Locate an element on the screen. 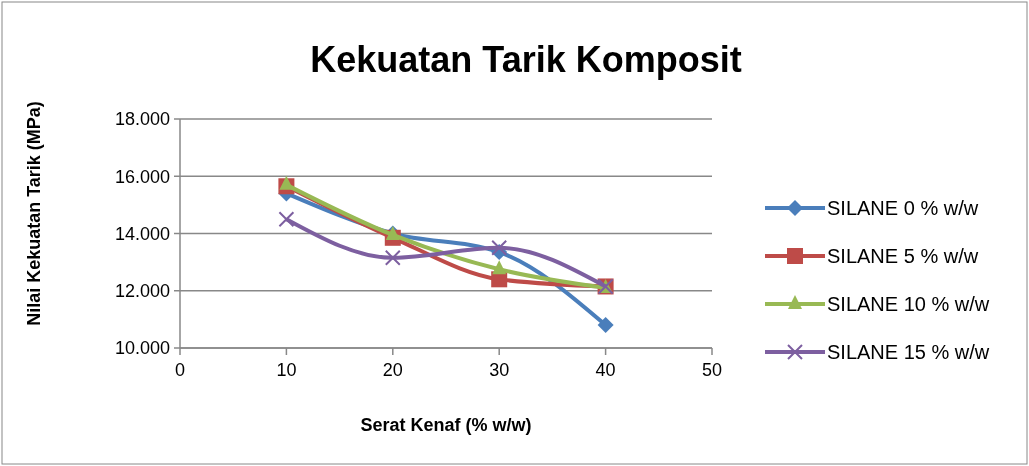 Image resolution: width=1029 pixels, height=466 pixels. y-tick-label: 14.000 is located at coordinates (142, 233).